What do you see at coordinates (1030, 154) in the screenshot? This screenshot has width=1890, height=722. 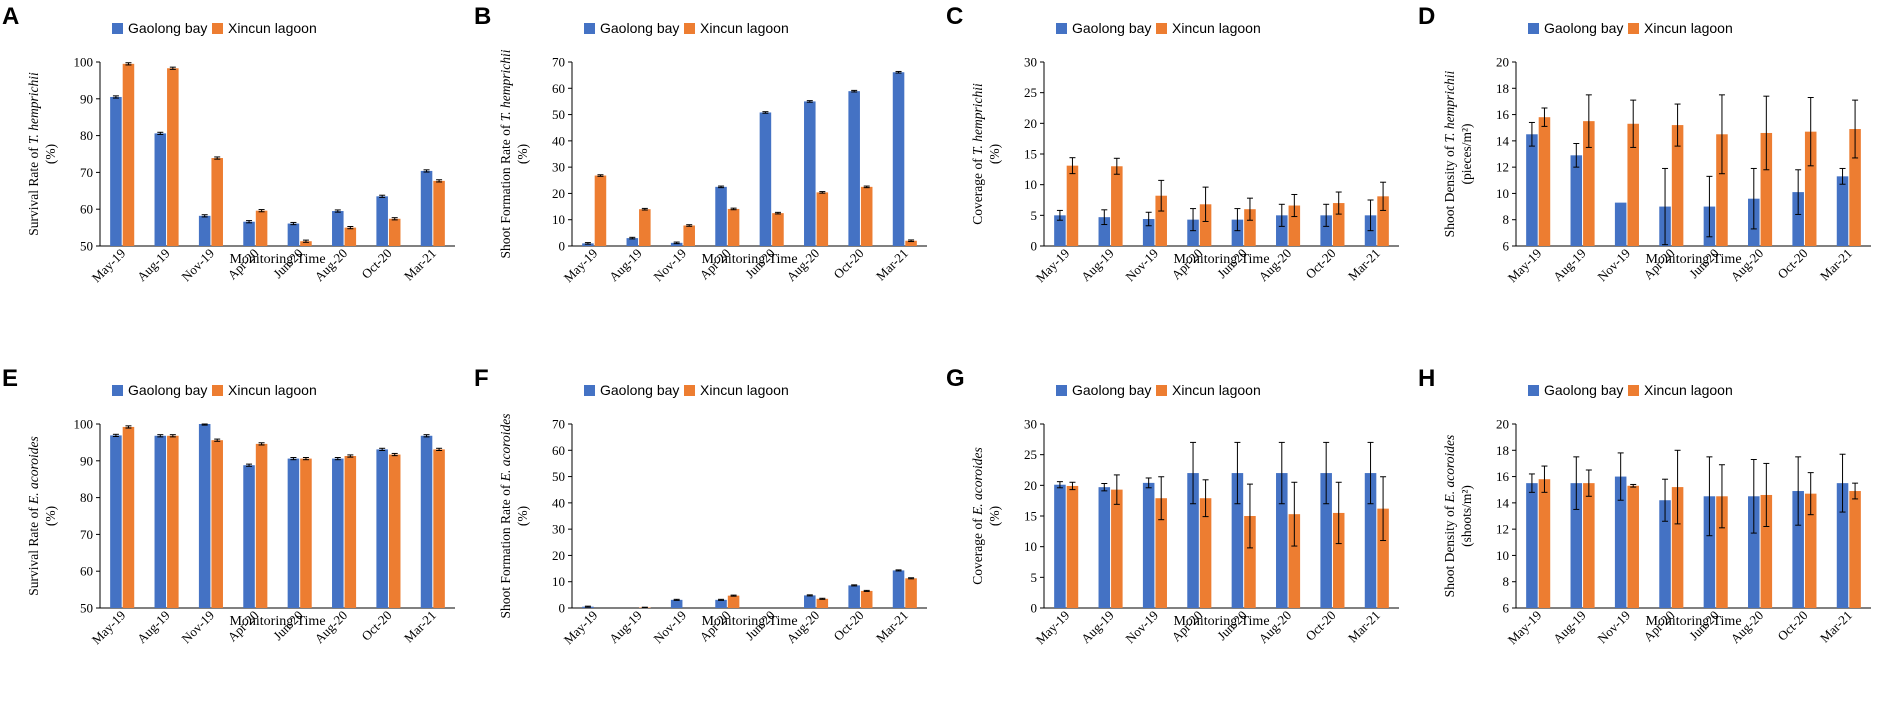 I see `y-tick-label: 15` at bounding box center [1030, 154].